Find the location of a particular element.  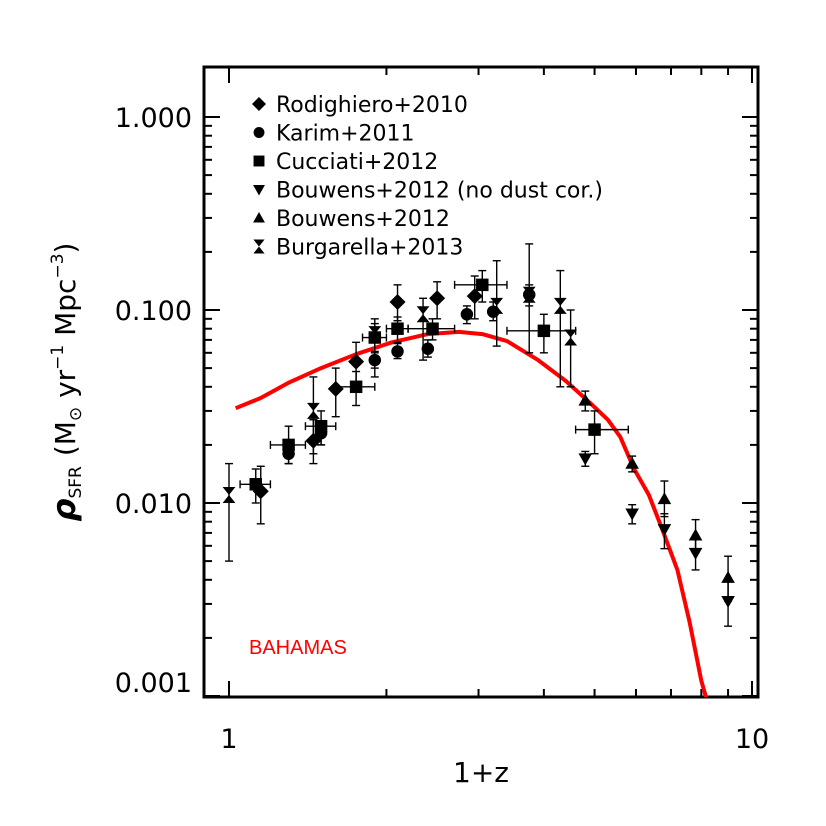

legend-label: Cucciati+2012 is located at coordinates (357, 162).